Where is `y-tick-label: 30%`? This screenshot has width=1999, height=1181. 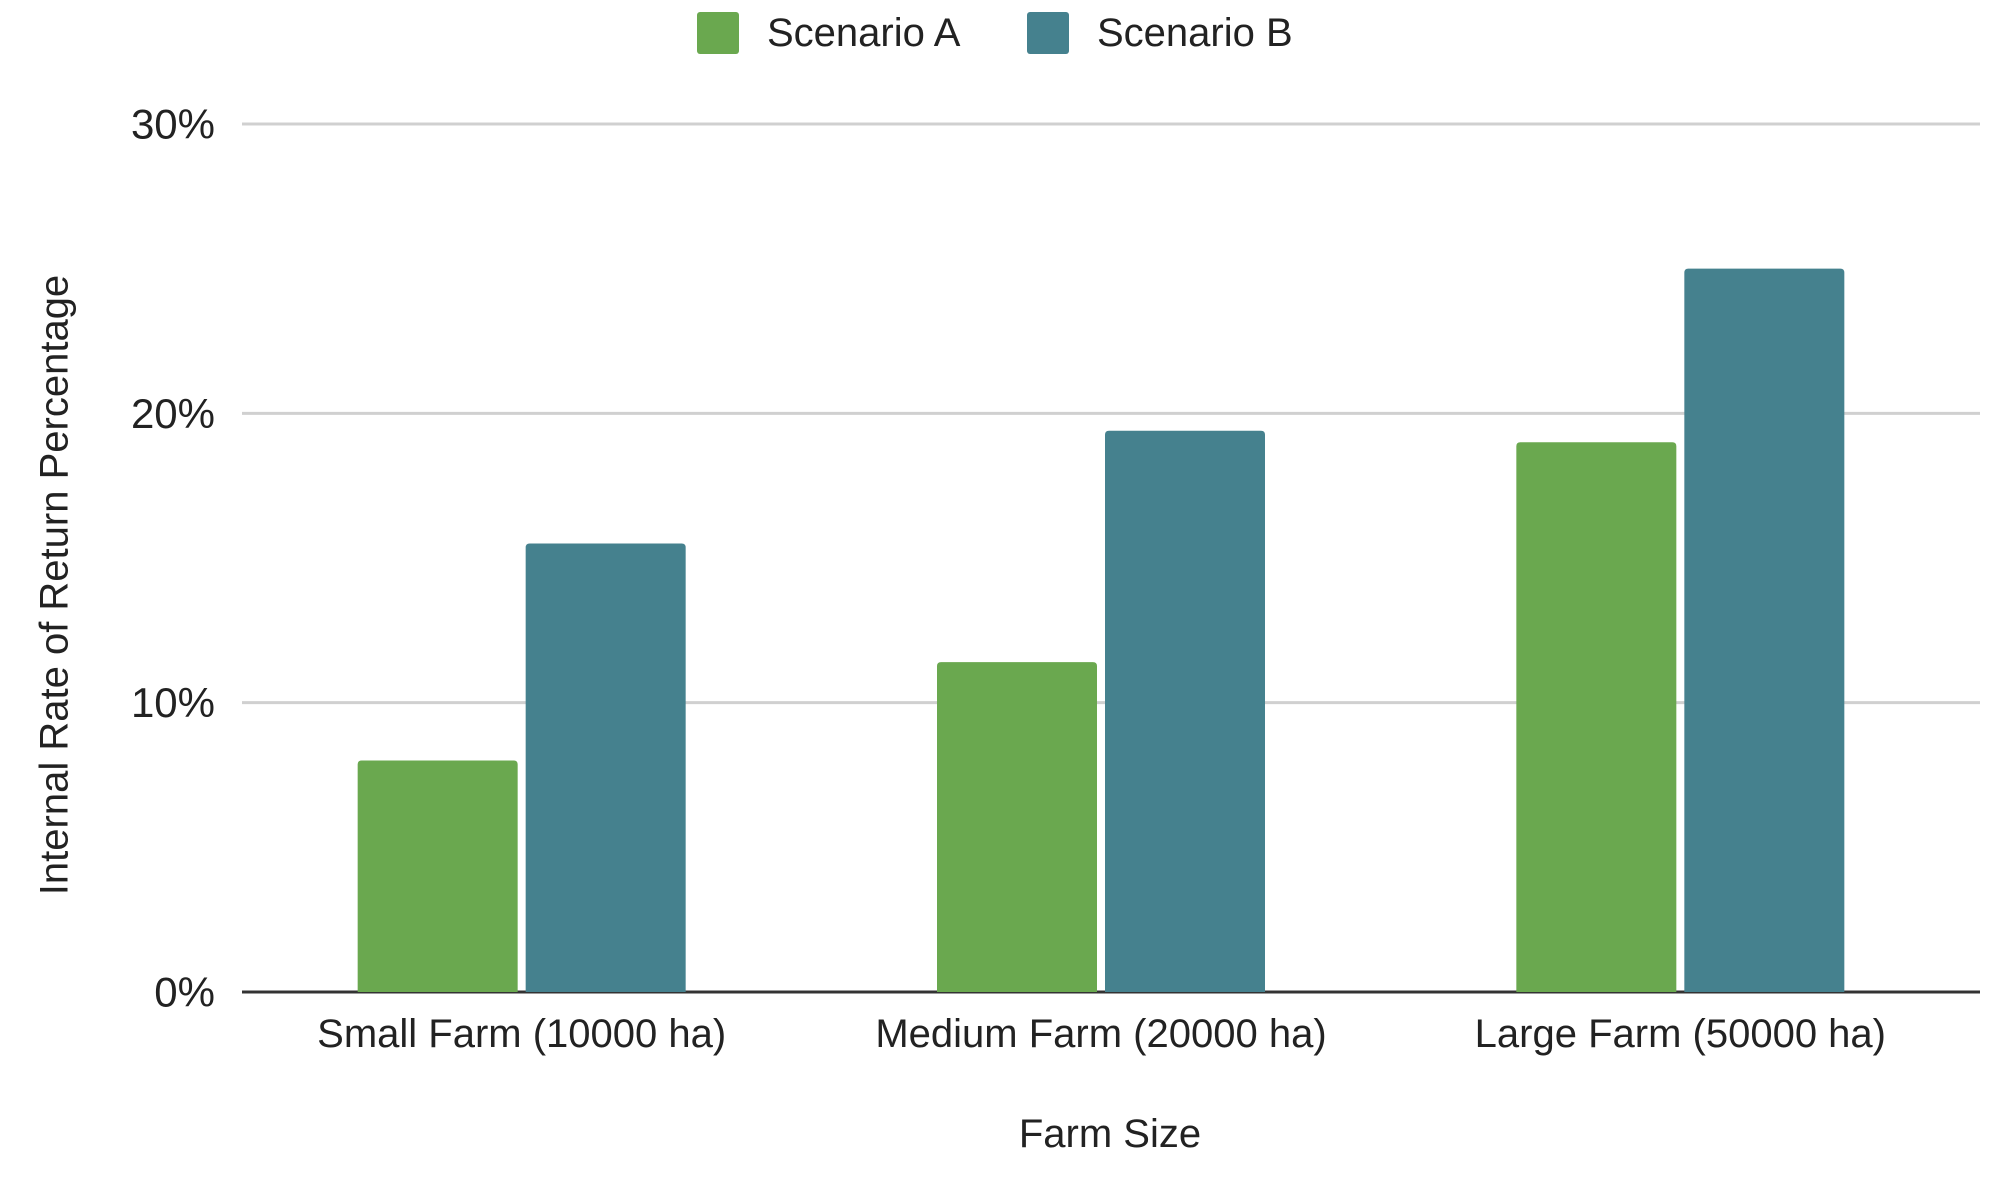
y-tick-label: 30% is located at coordinates (173, 124).